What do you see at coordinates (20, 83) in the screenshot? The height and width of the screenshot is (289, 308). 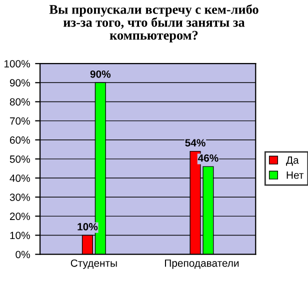 I see `y-tick-label: 90%` at bounding box center [20, 83].